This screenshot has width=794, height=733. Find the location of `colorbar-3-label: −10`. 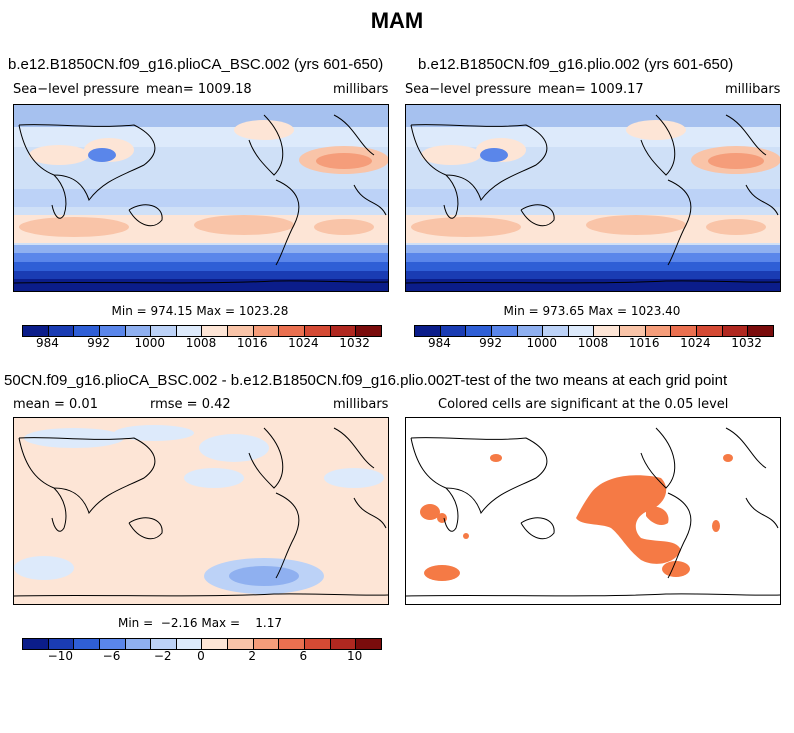

colorbar-3-label: −10 is located at coordinates (60, 656).